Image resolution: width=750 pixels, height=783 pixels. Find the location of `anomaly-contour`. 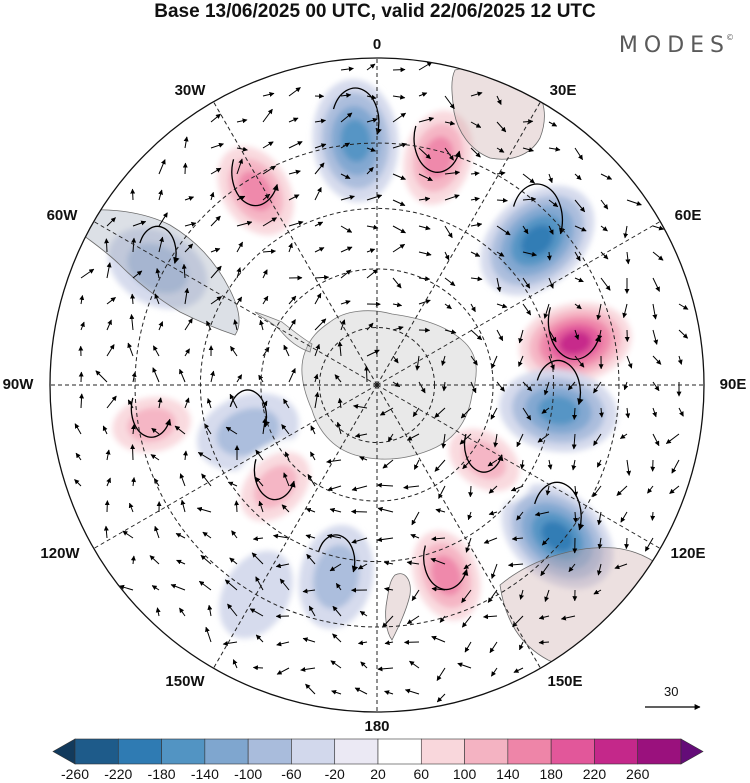

anomaly-contour is located at coordinates (558, 410).